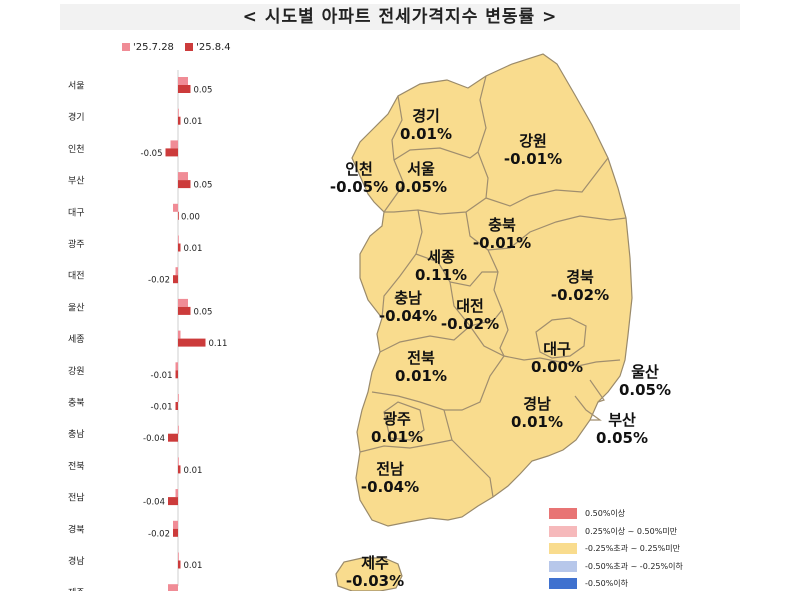  I want to click on category-label: 경북, so click(76, 529).